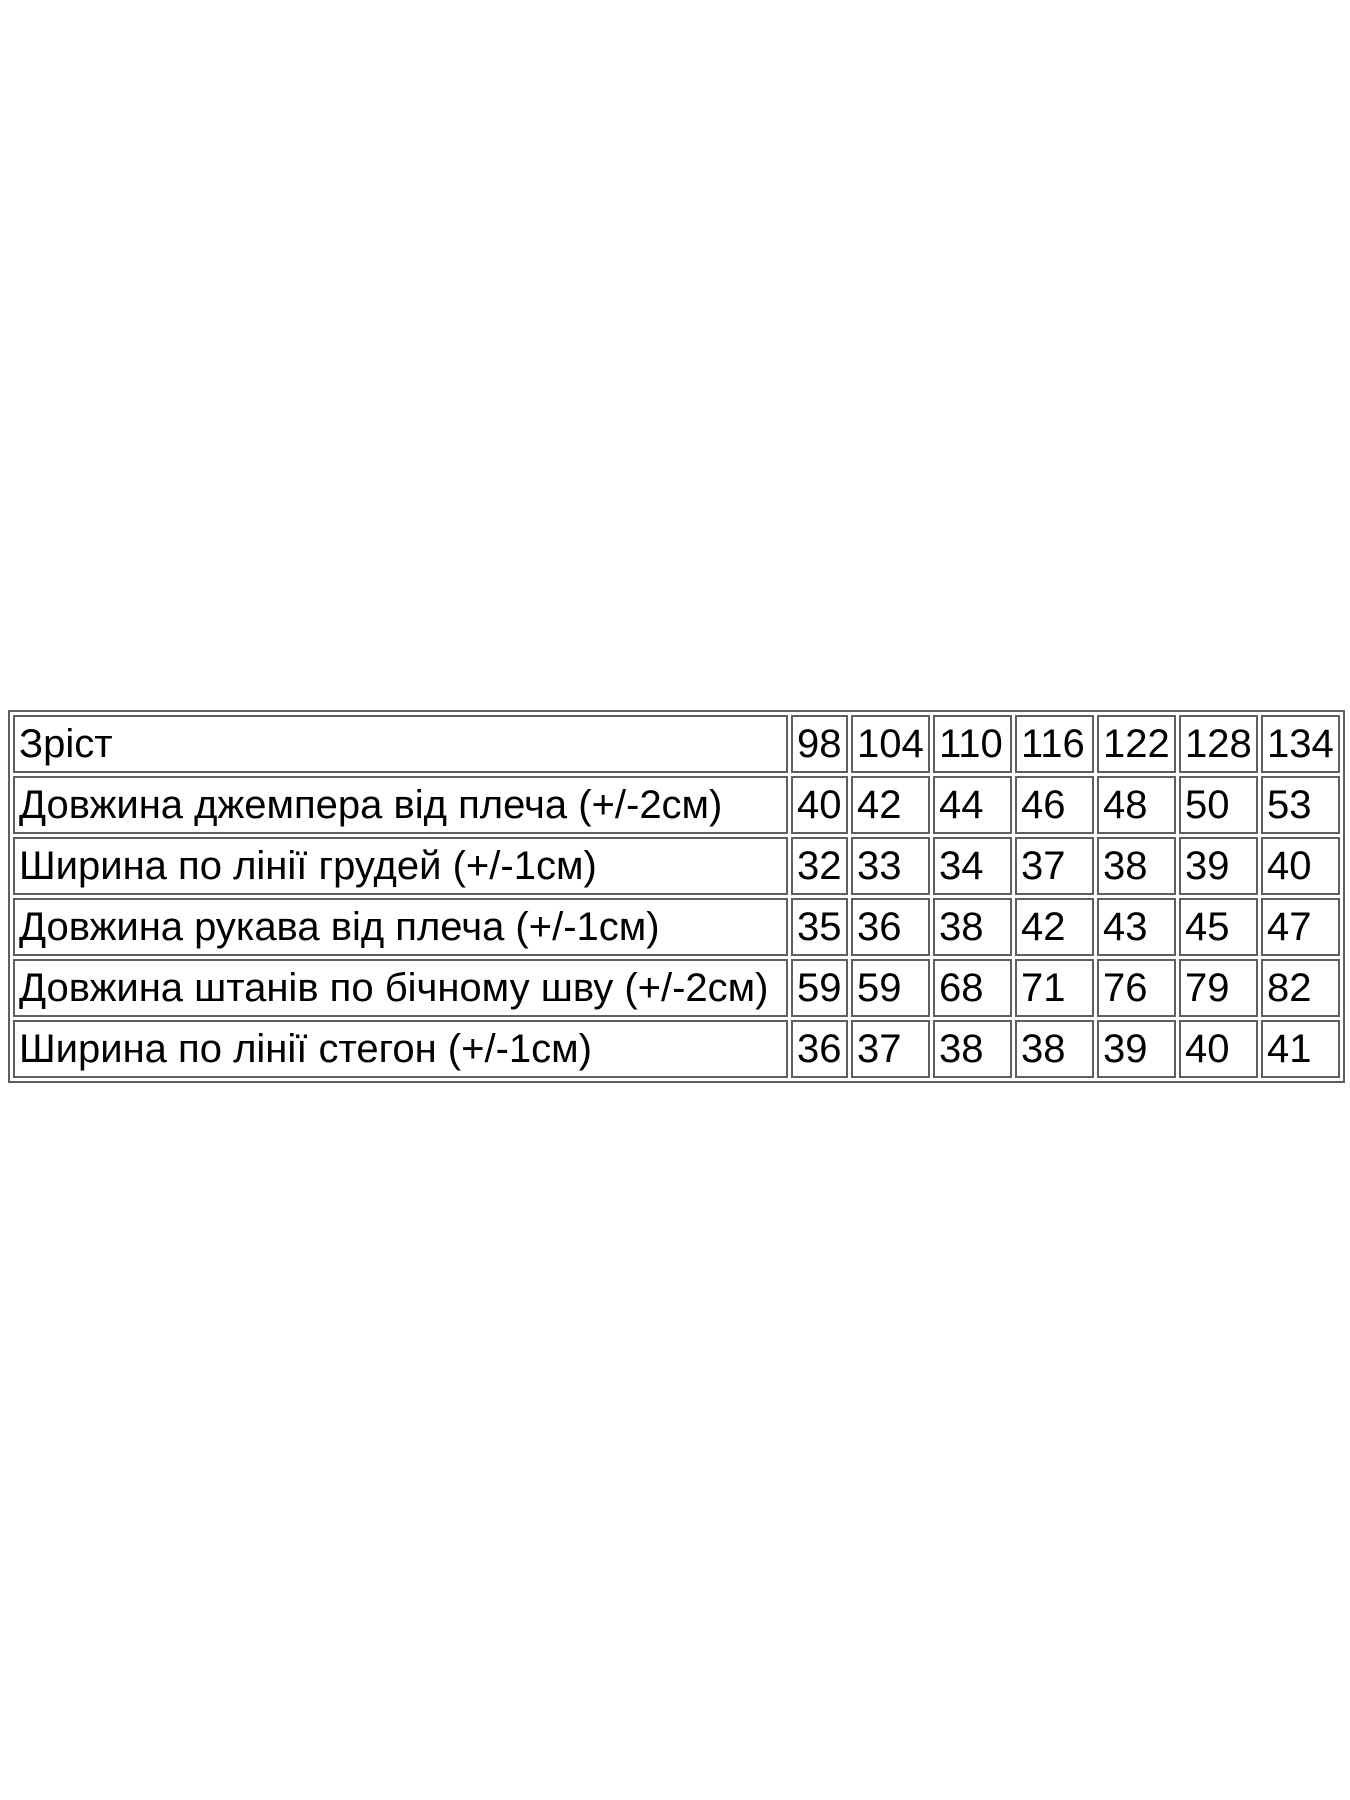 This screenshot has width=1350, height=1800. Describe the element at coordinates (1136, 744) in the screenshot. I see `size-value-cell: 122` at that location.